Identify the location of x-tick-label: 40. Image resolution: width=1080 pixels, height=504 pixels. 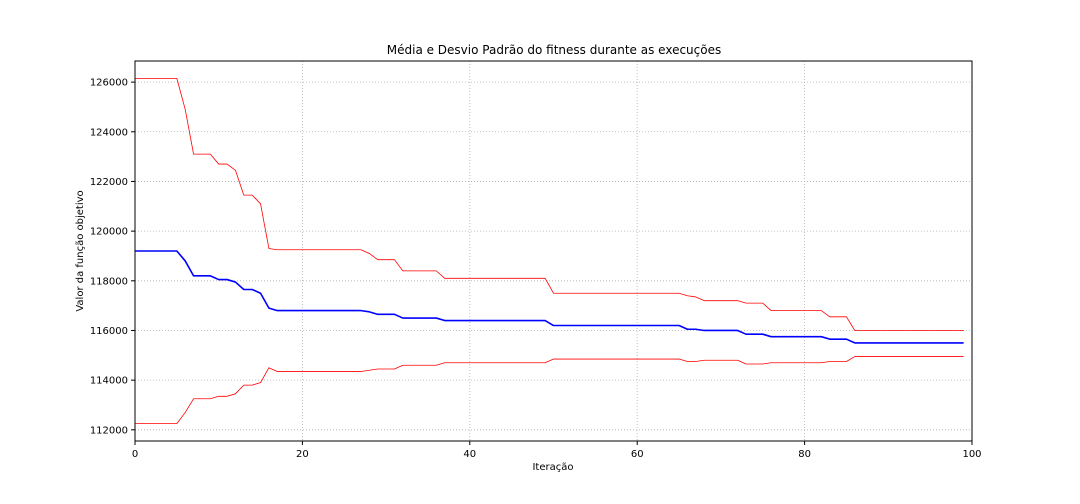
(469, 454).